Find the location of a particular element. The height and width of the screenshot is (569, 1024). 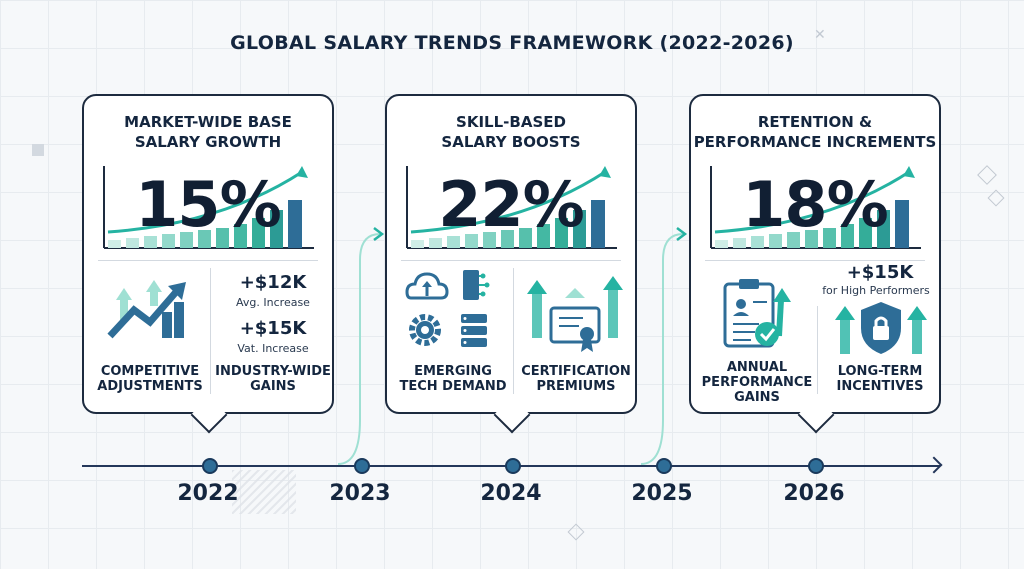

stat-value: +$12K is located at coordinates (273, 282).